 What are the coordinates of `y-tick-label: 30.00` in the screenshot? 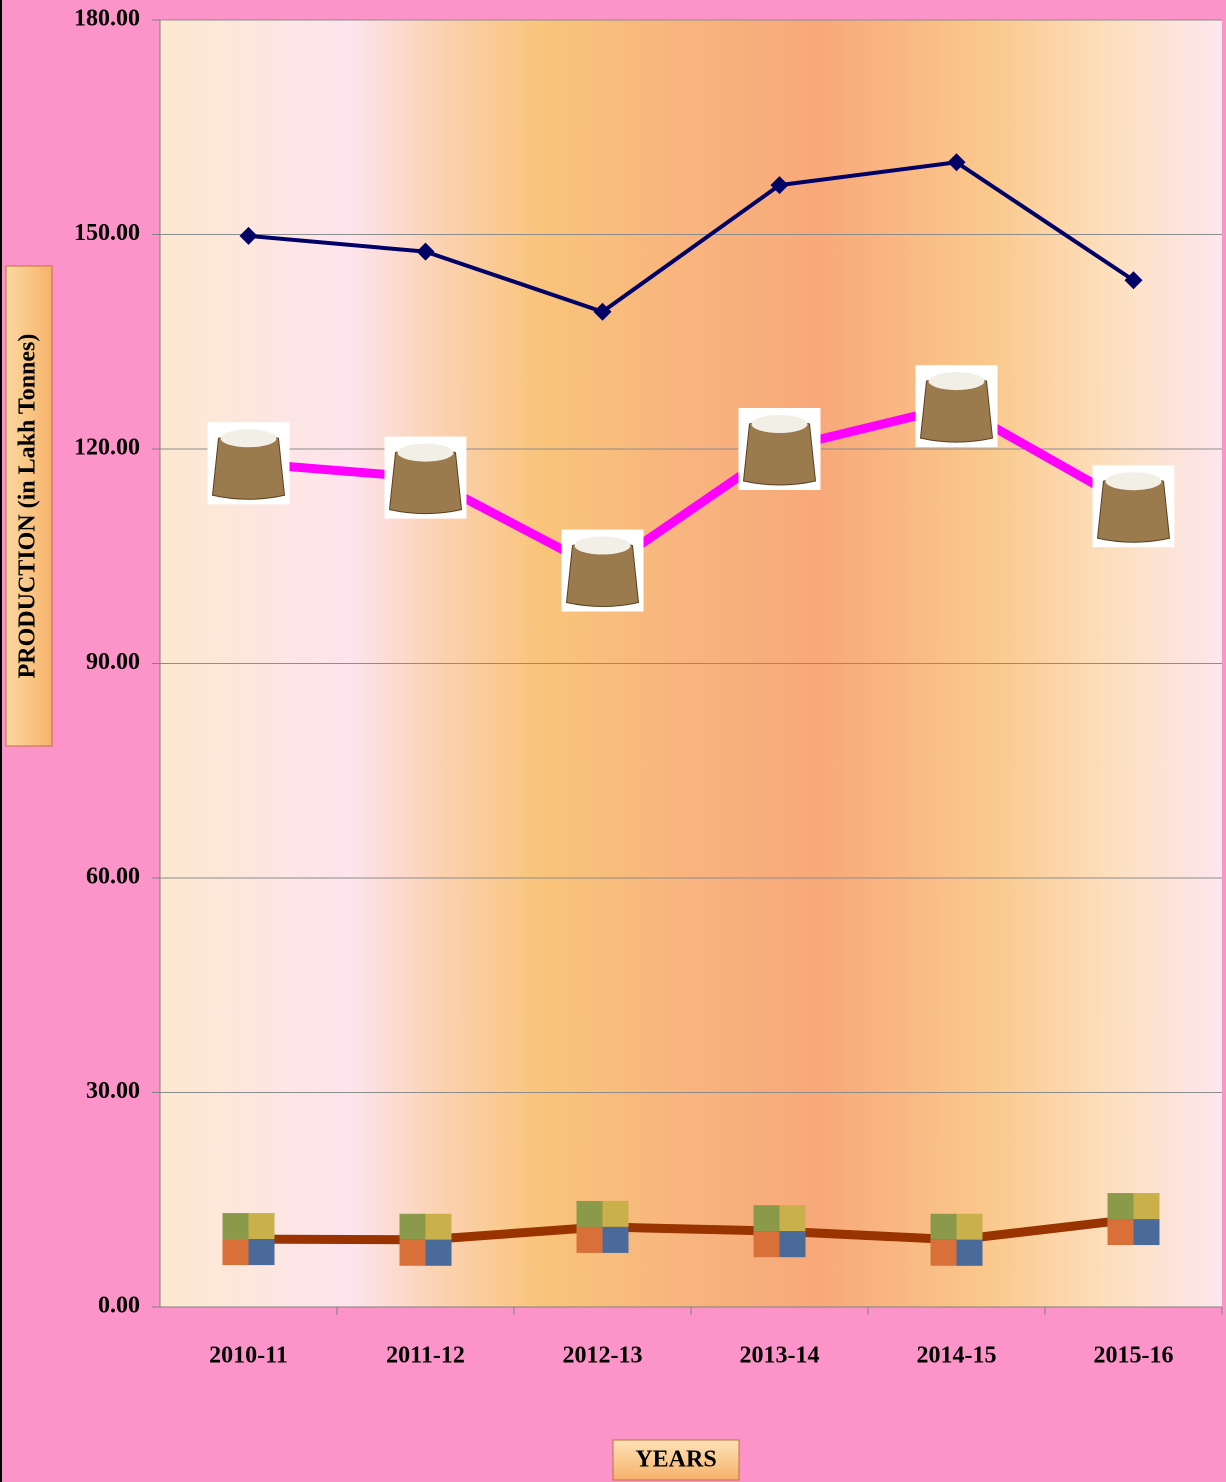 It's located at (113, 1091).